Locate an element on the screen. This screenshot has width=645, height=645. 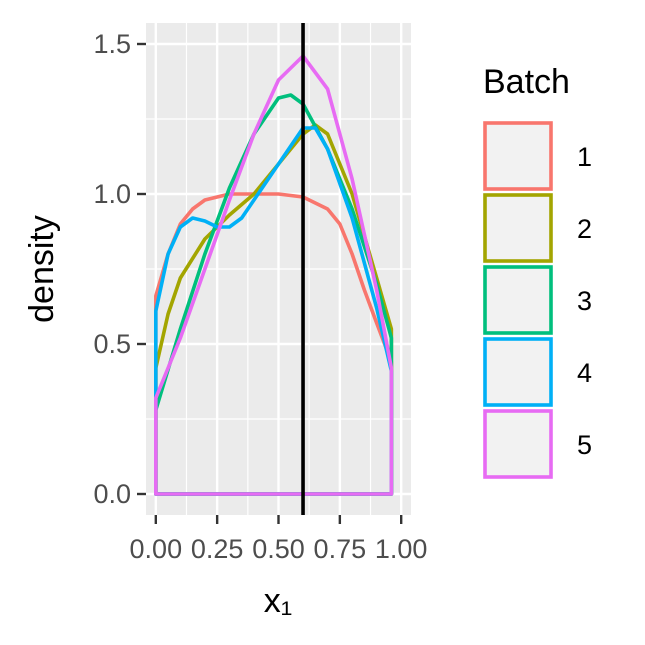
legend-label-batch-4: 4 is located at coordinates (584, 373).